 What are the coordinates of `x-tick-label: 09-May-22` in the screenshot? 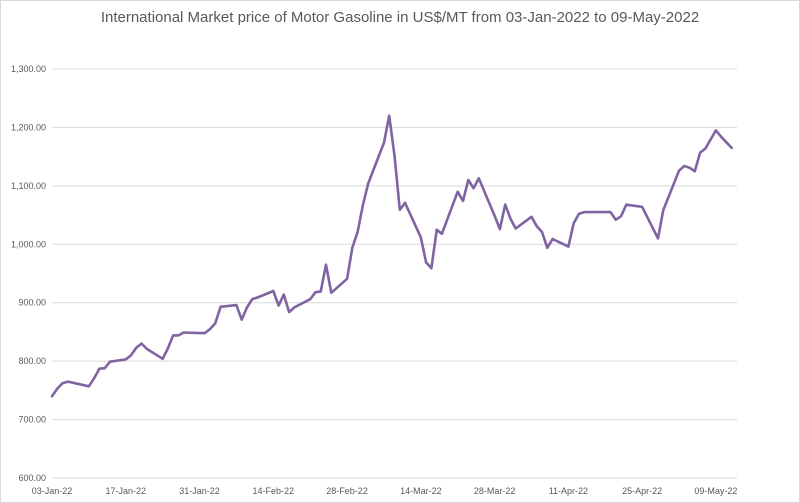 It's located at (715, 491).